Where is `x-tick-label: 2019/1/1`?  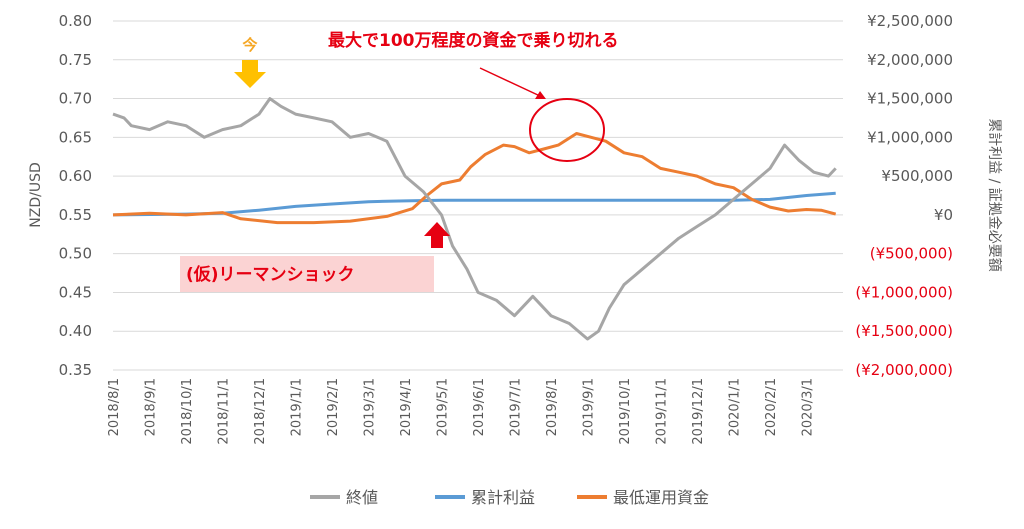
x-tick-label: 2019/1/1 is located at coordinates (297, 407).